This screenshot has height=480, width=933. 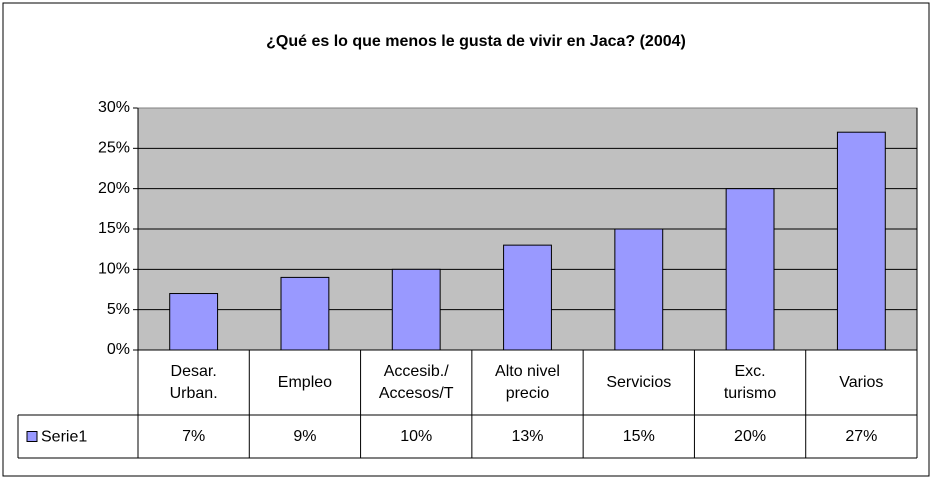 What do you see at coordinates (118, 309) in the screenshot?
I see `y-tick-label: 5%` at bounding box center [118, 309].